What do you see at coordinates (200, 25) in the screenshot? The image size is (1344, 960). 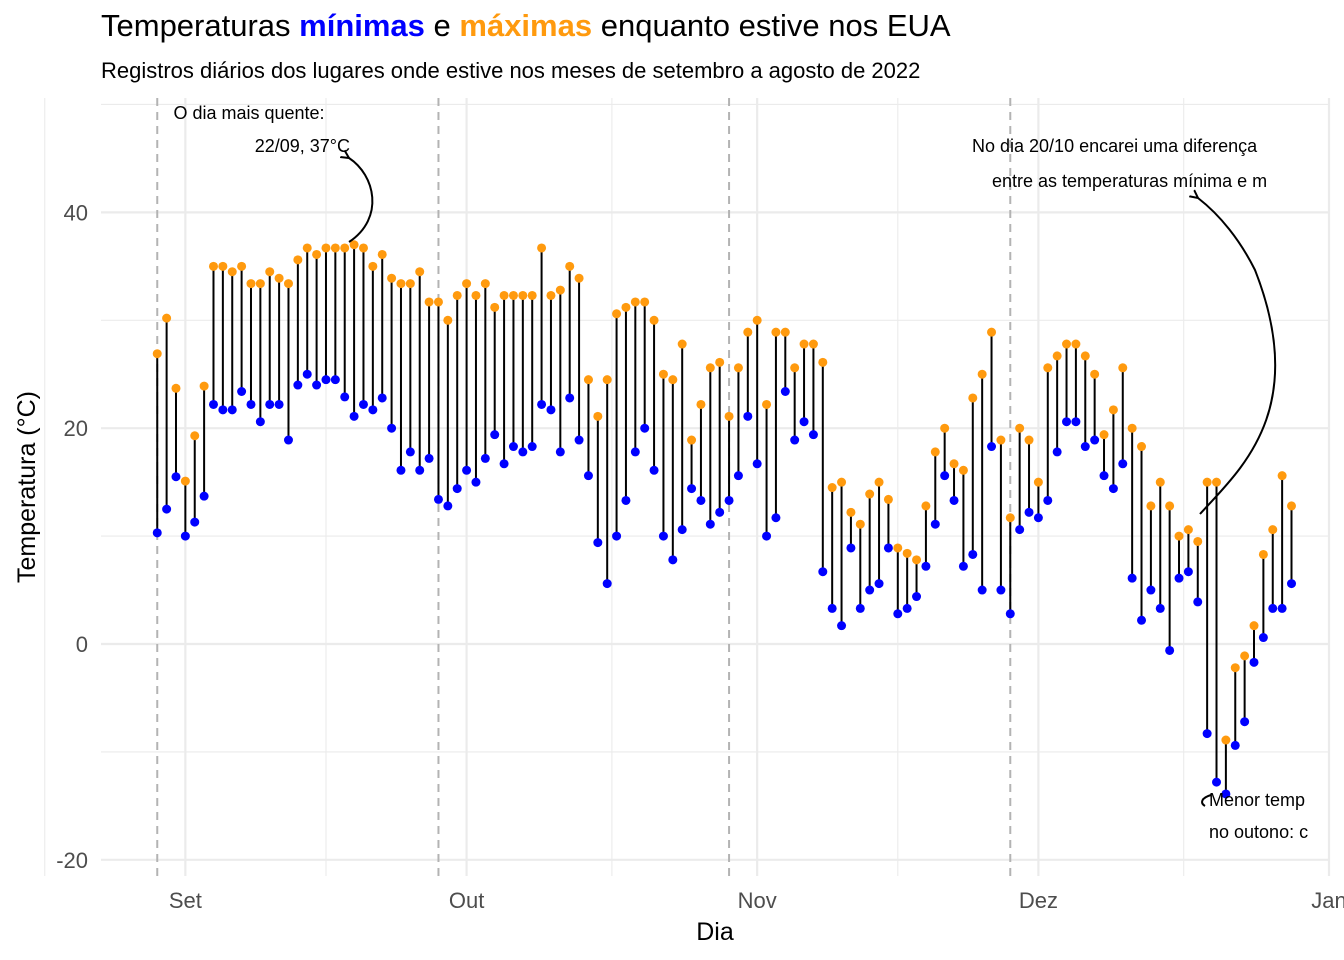 I see `title-prefix: Temperaturas` at bounding box center [200, 25].